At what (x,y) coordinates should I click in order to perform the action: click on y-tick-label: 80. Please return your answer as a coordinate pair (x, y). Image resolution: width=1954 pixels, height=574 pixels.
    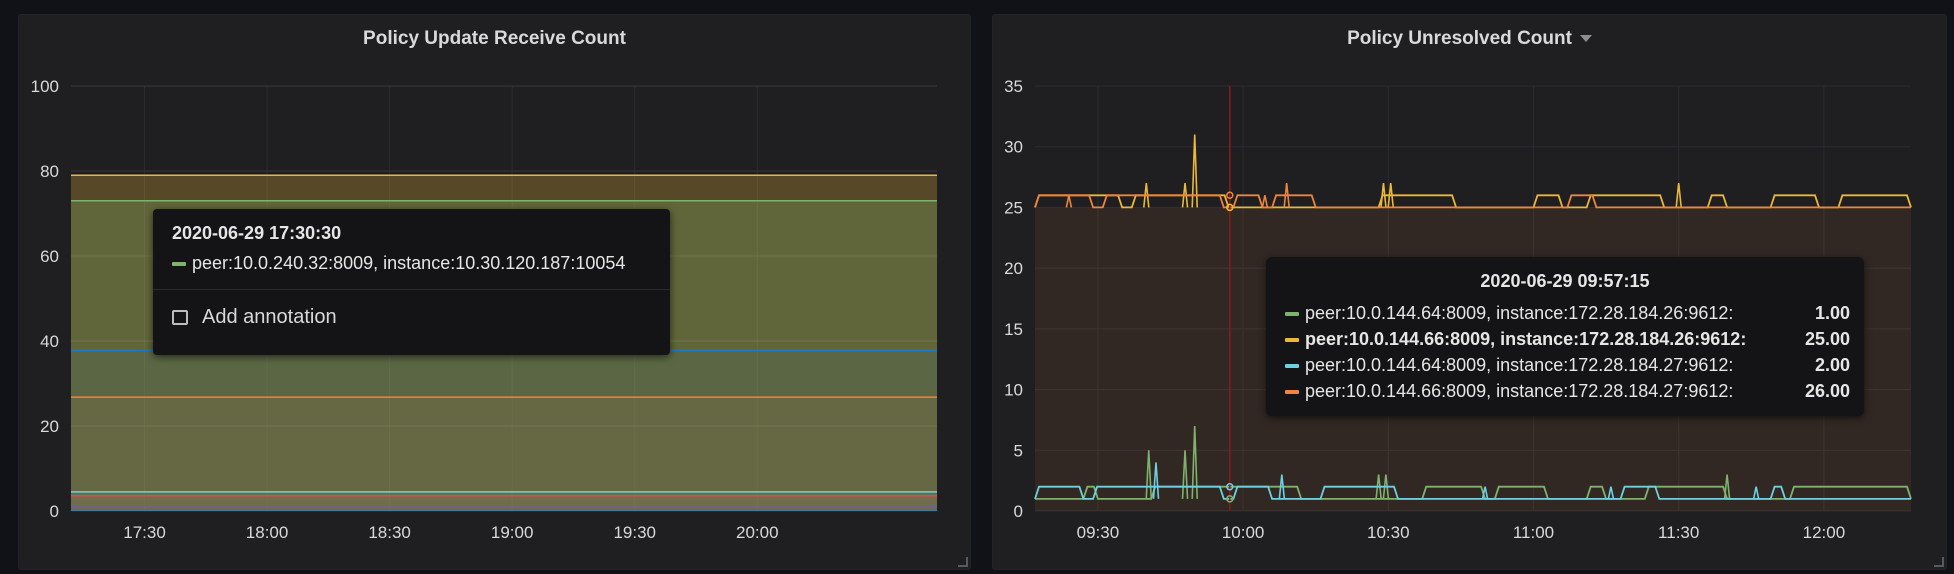
    Looking at the image, I should click on (49, 171).